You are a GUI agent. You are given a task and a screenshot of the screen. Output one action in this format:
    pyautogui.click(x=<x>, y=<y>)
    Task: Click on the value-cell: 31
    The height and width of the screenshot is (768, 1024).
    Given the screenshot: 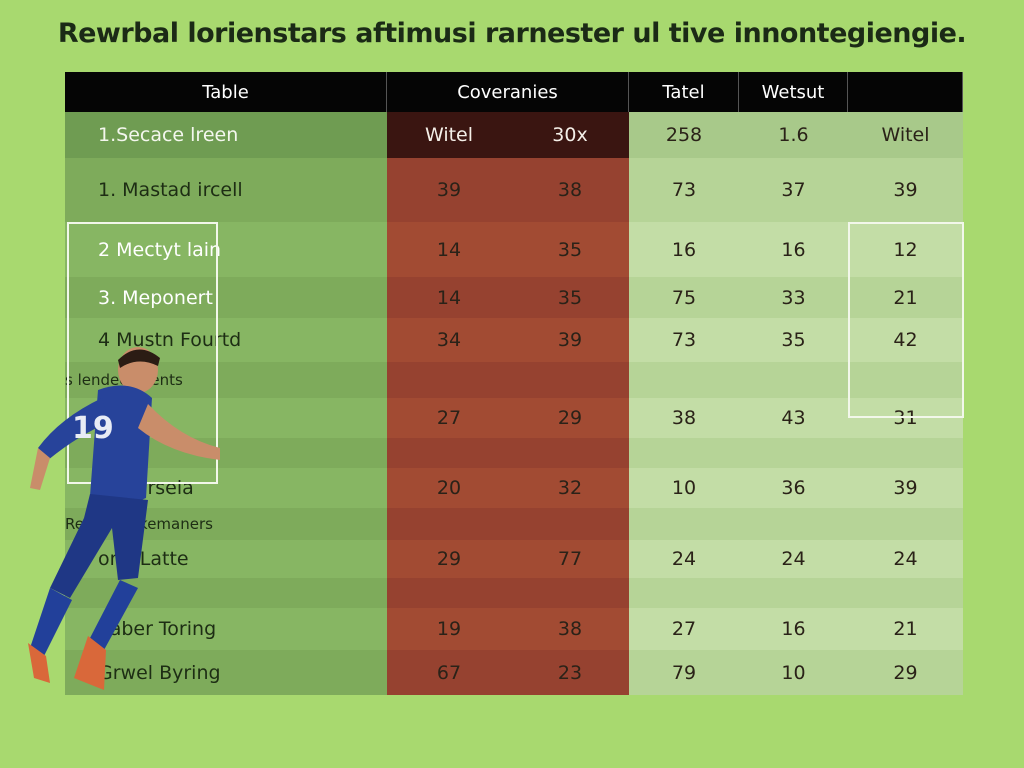 What is the action you would take?
    pyautogui.click(x=905, y=418)
    